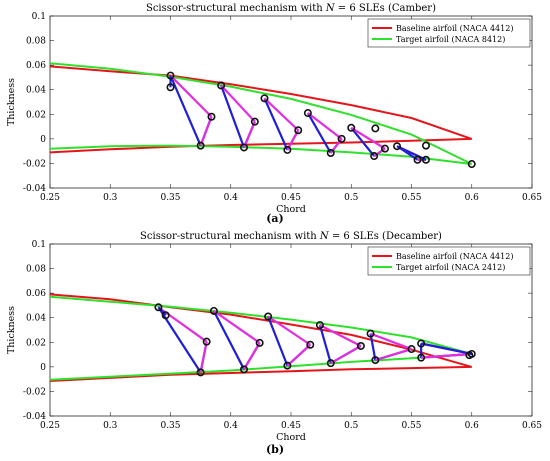 The height and width of the screenshot is (461, 550). What do you see at coordinates (36, 66) in the screenshot?
I see `y-tick-label: 0.06` at bounding box center [36, 66].